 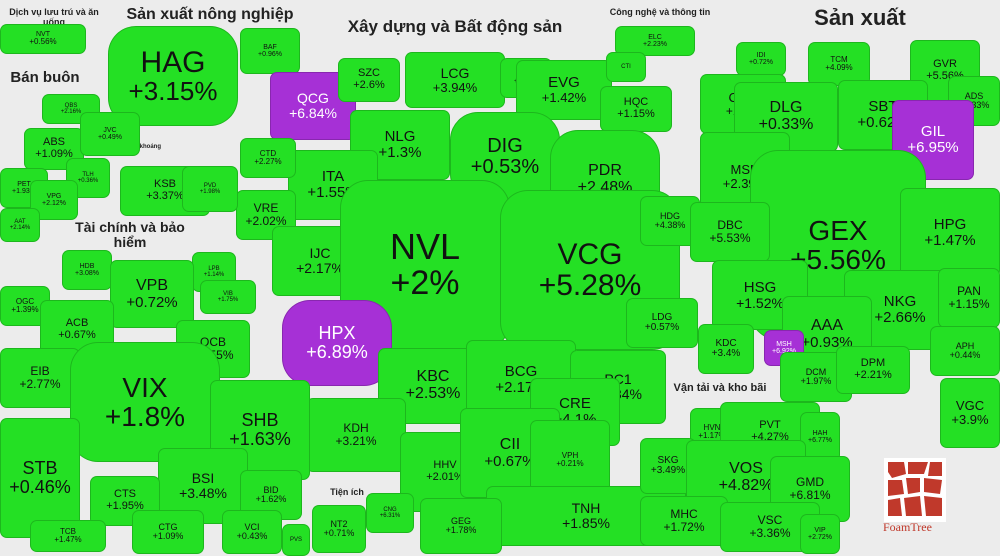 I want to click on tile-baf: BAF +0.96%, so click(x=270, y=51).